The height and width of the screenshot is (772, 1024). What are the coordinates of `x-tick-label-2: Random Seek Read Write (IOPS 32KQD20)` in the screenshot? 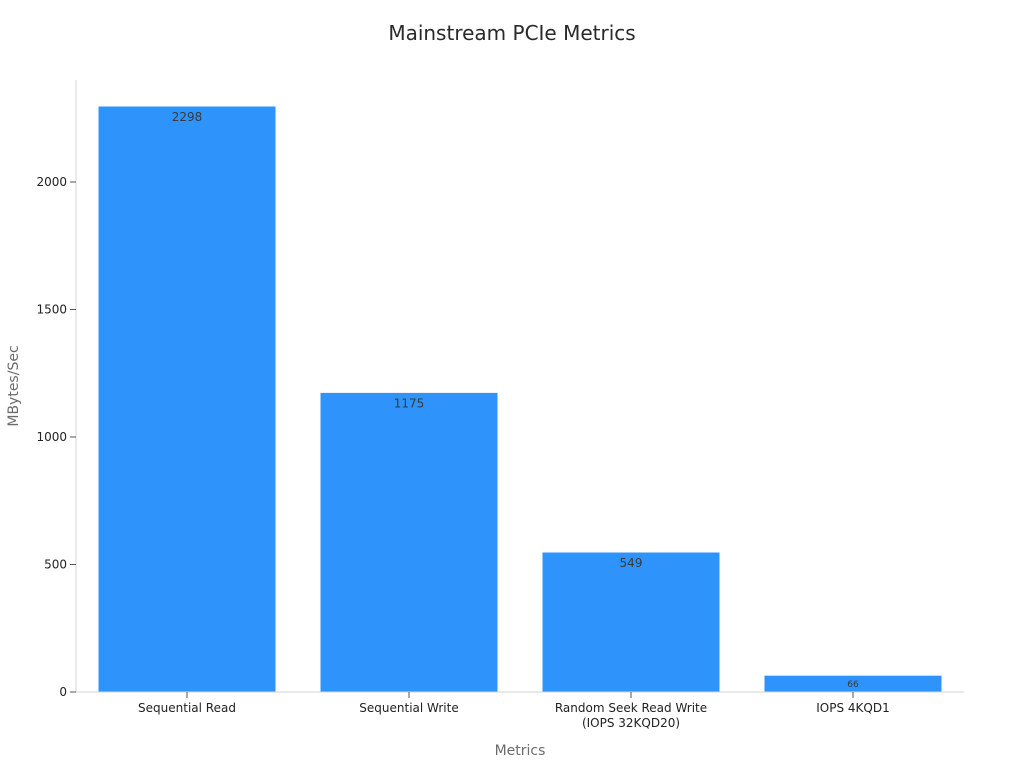 It's located at (631, 715).